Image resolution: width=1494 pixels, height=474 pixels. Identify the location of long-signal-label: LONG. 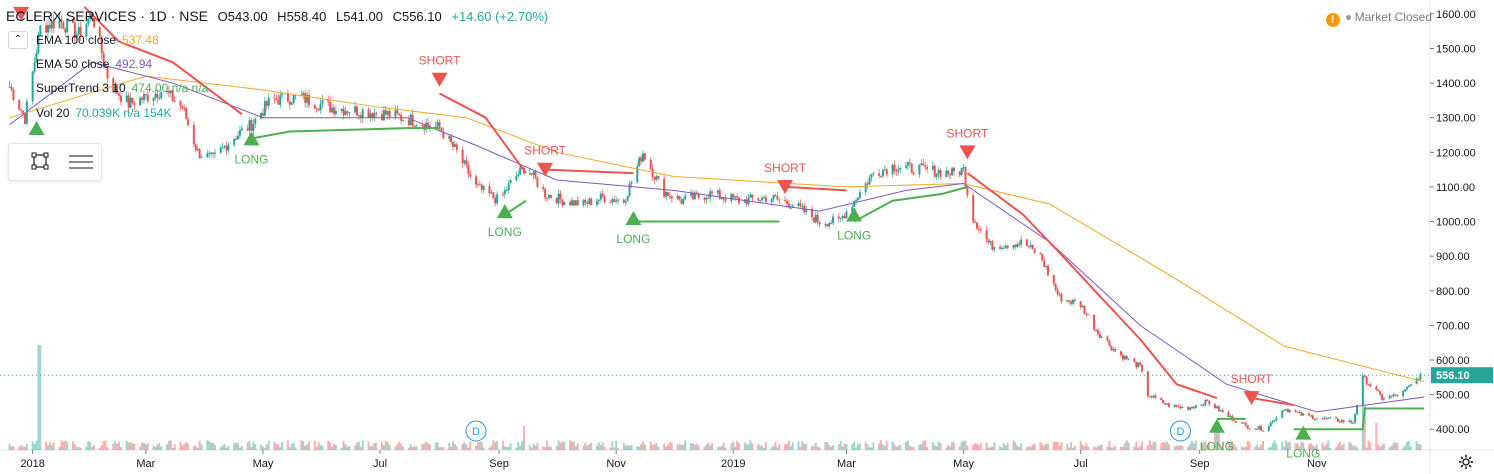
(1303, 454).